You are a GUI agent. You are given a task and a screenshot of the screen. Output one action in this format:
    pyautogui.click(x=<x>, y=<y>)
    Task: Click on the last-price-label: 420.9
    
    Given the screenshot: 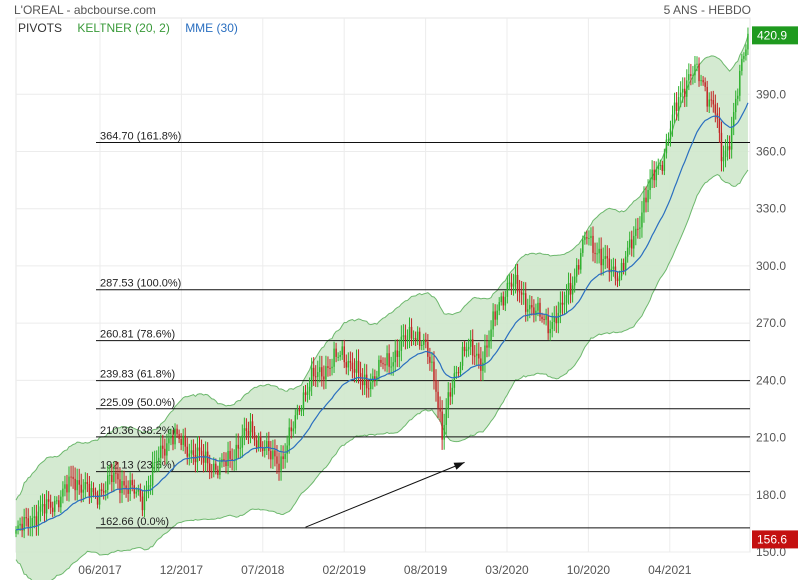 What is the action you would take?
    pyautogui.click(x=772, y=35)
    